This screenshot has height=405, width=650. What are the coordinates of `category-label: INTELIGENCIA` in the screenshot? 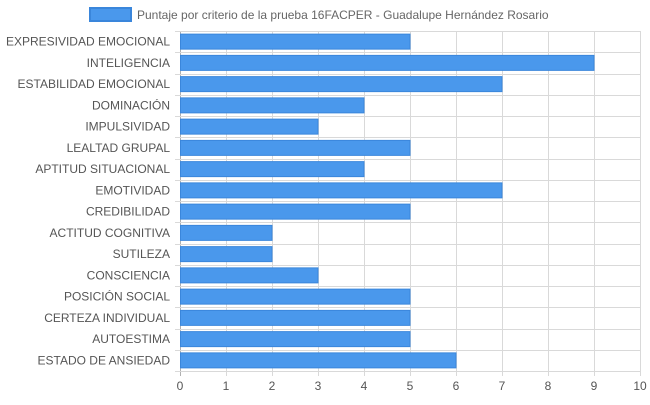 It's located at (128, 63).